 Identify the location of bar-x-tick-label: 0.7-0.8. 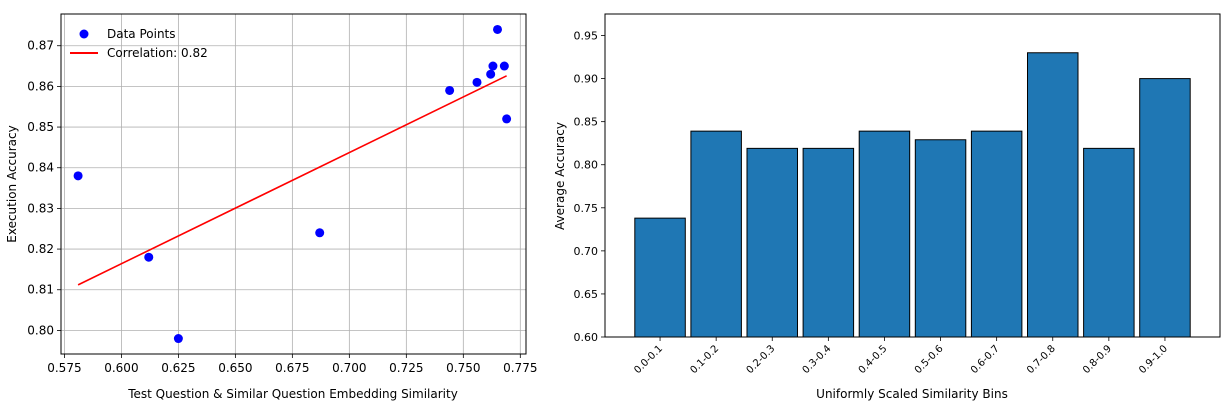
(1041, 359).